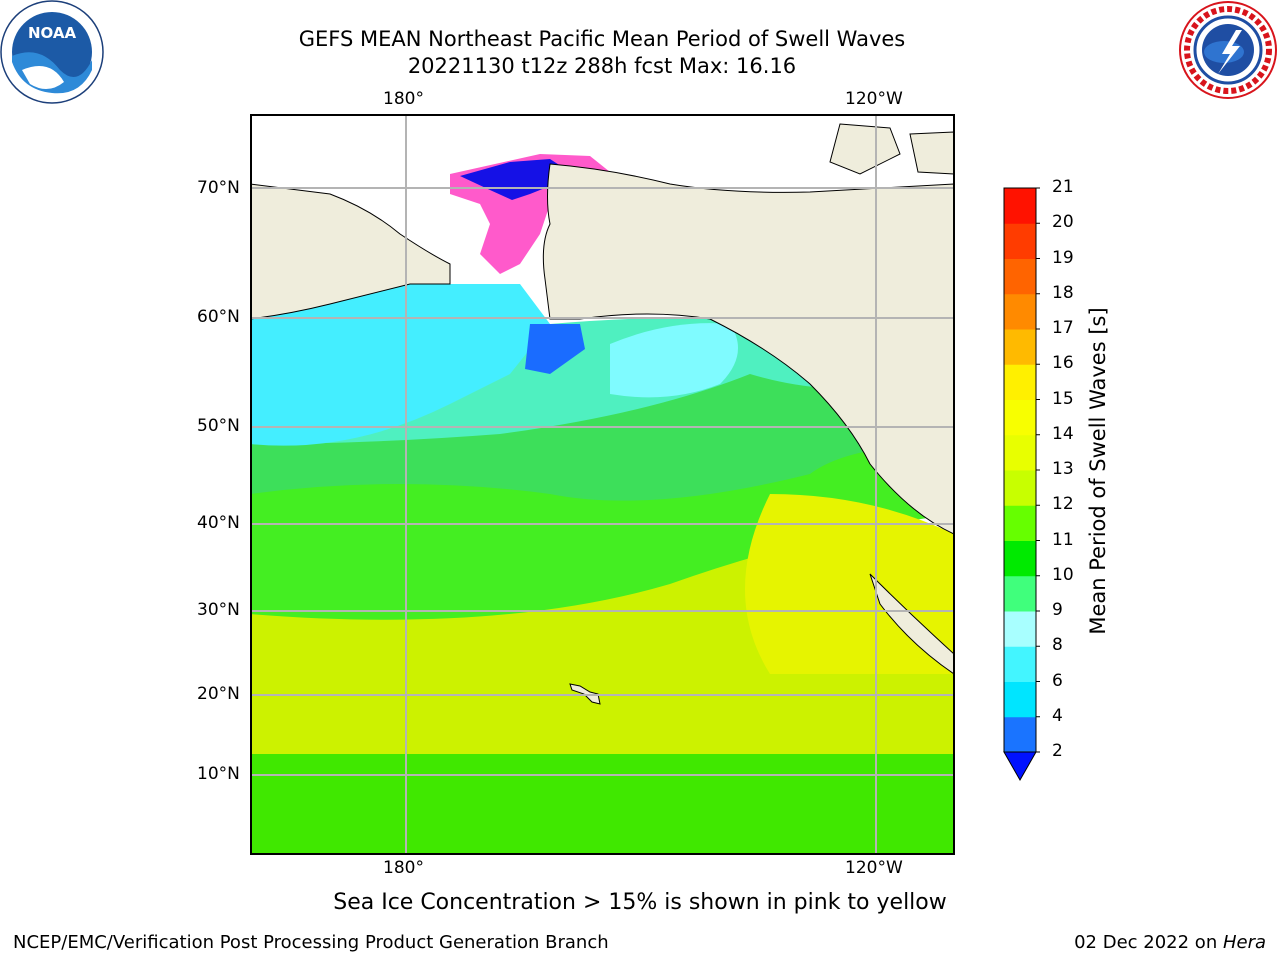  What do you see at coordinates (555, 349) in the screenshot?
I see `bristol-bay` at bounding box center [555, 349].